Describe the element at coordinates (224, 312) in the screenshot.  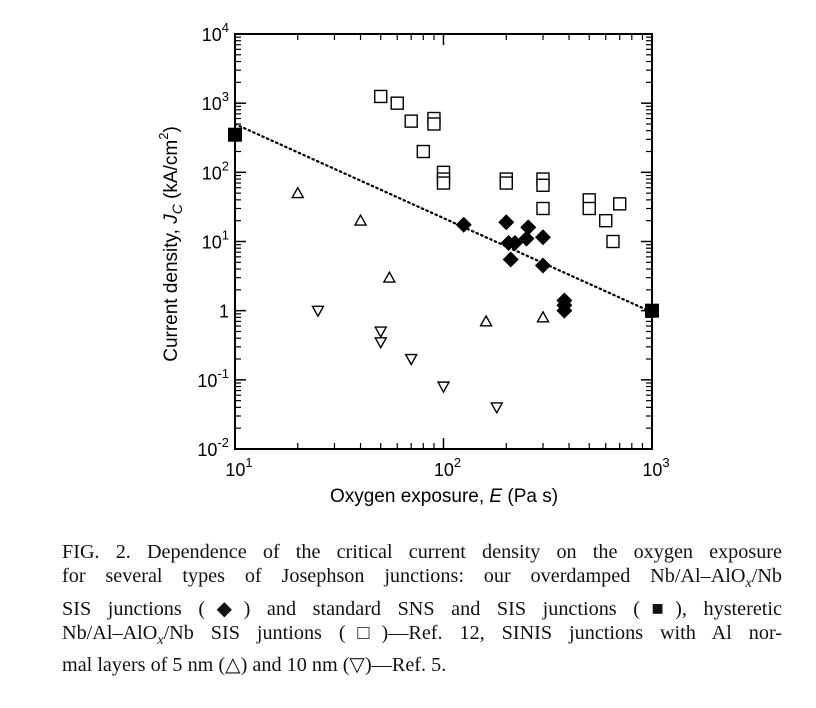
I see `y-tick-label: 1` at that location.